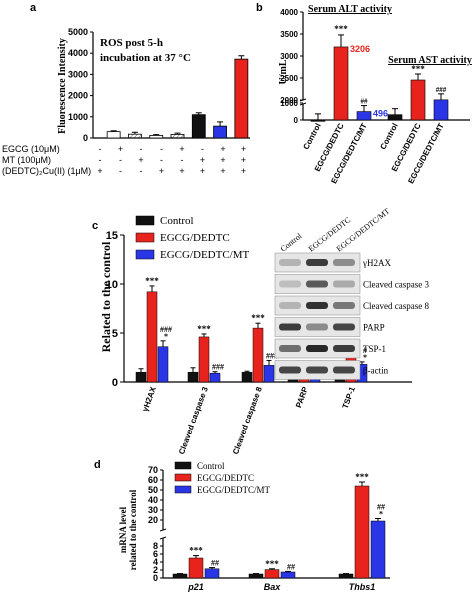 The height and width of the screenshot is (594, 474). I want to click on y-tick-label: 5, so click(115, 334).